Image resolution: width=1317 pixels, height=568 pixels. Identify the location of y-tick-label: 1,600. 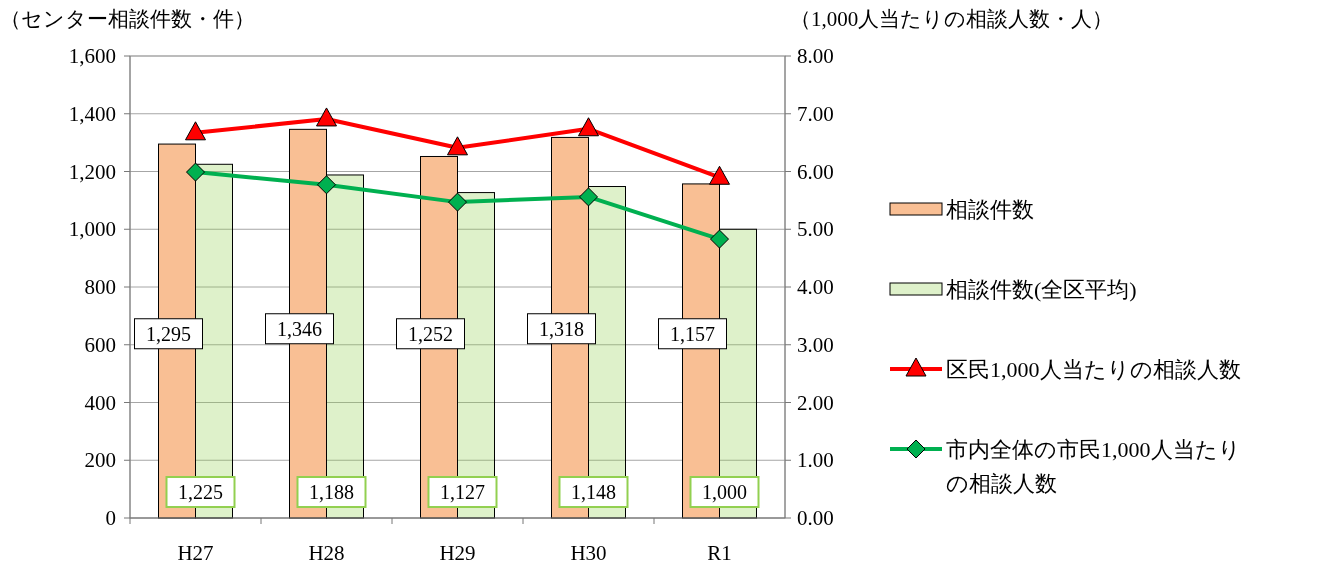
(92, 56).